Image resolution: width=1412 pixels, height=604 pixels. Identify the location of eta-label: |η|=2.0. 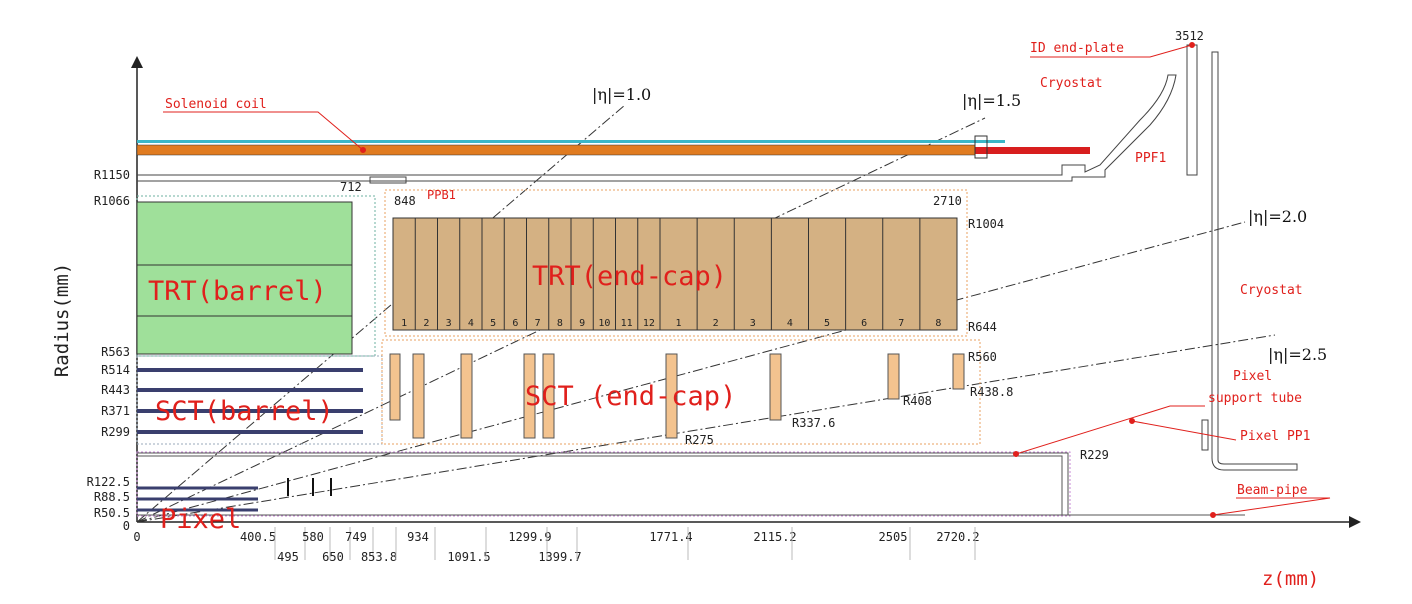
(1277, 216).